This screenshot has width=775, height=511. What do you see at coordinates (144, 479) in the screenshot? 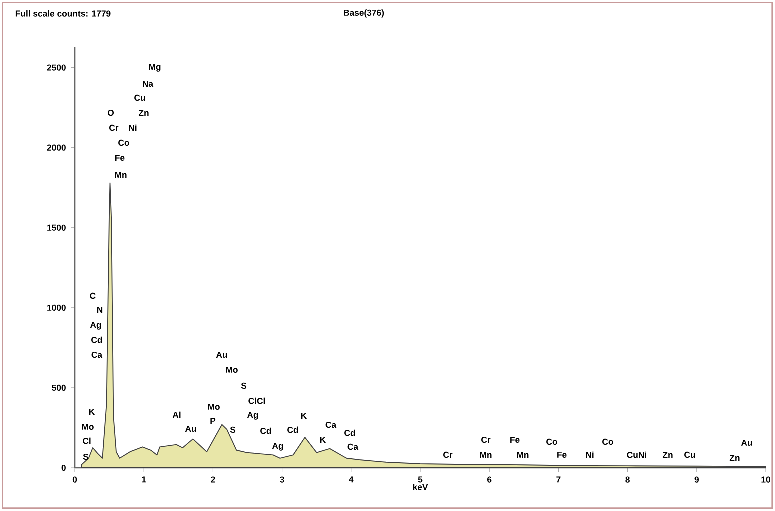
I see `x-tick-label: 1` at bounding box center [144, 479].